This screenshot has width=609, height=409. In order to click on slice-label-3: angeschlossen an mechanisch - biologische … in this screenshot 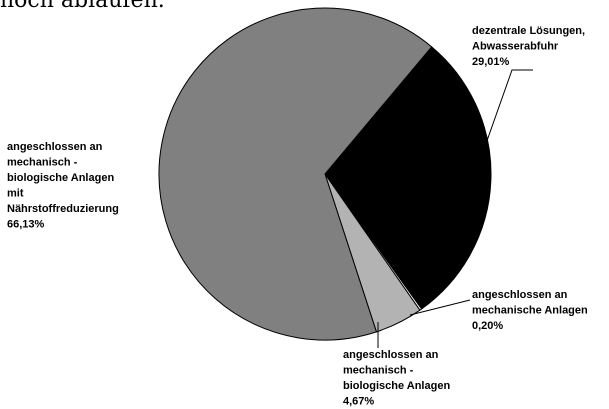, I will do `click(396, 378)`.